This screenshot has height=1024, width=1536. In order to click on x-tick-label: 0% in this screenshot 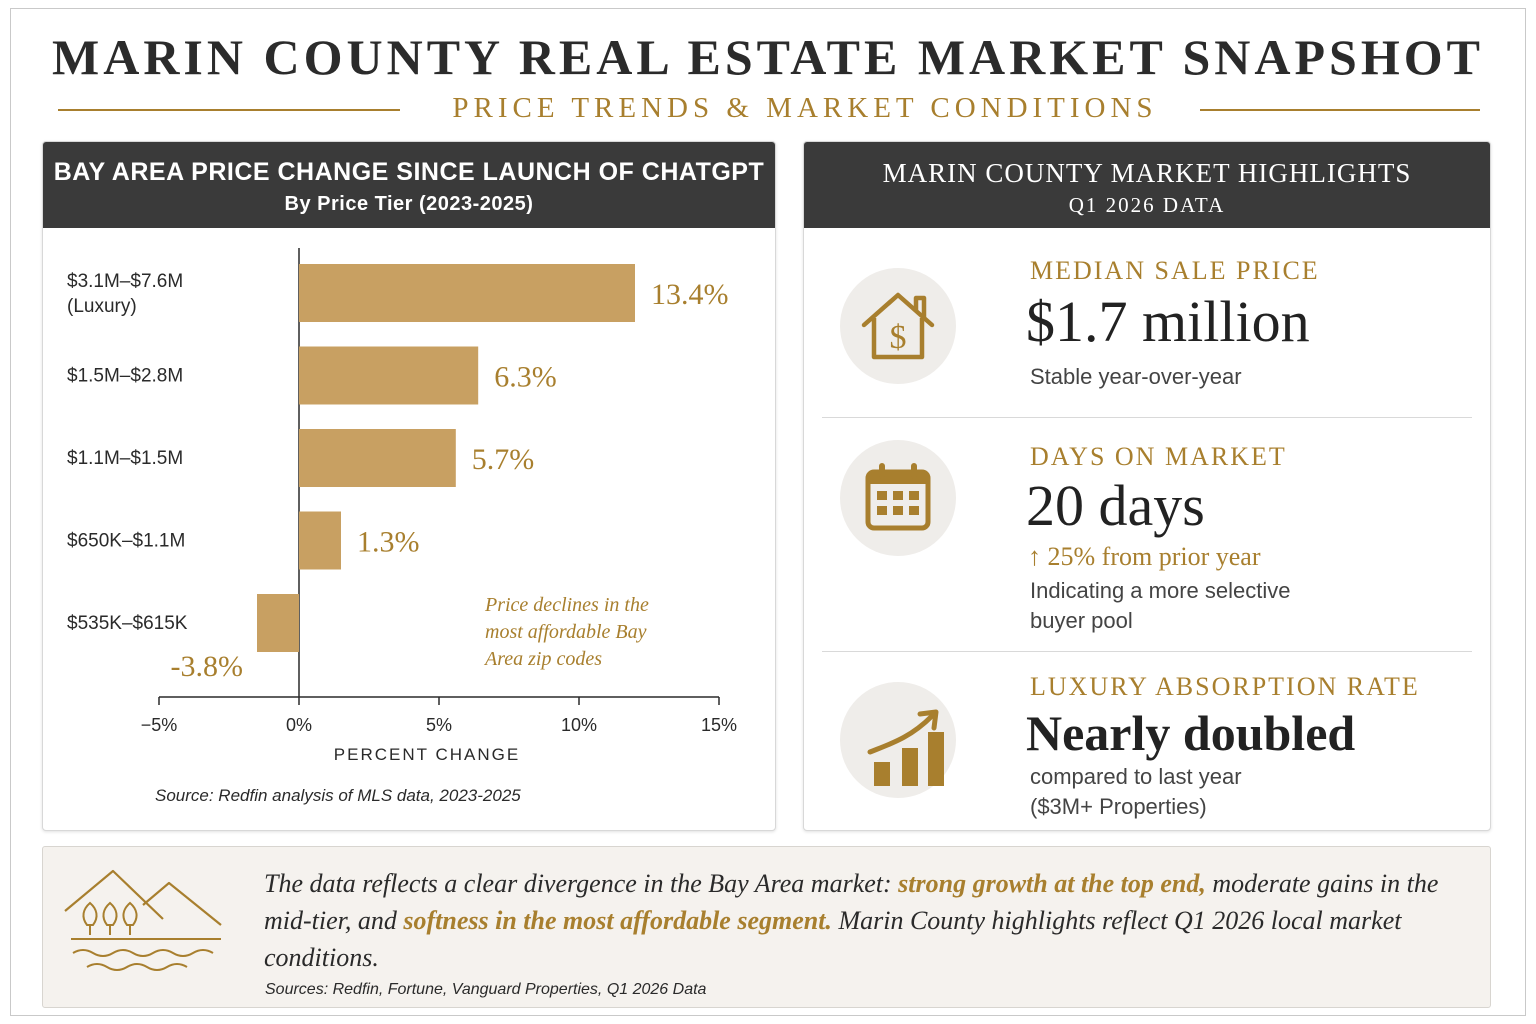, I will do `click(299, 725)`.